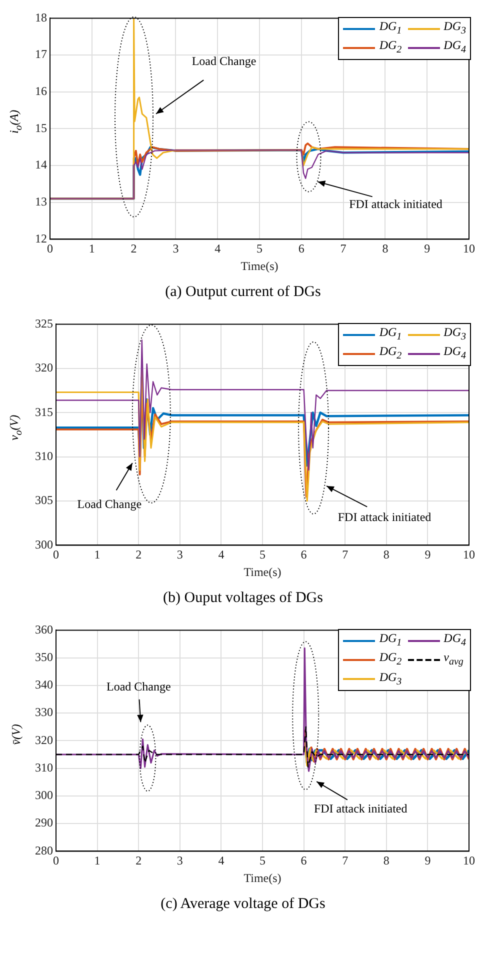 The image size is (491, 954). I want to click on text: (a) Output current of DGs, so click(243, 292).